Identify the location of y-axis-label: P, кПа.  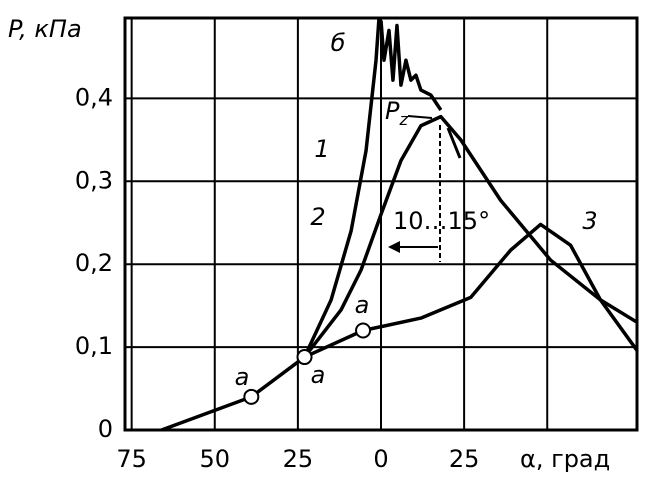
(45, 29).